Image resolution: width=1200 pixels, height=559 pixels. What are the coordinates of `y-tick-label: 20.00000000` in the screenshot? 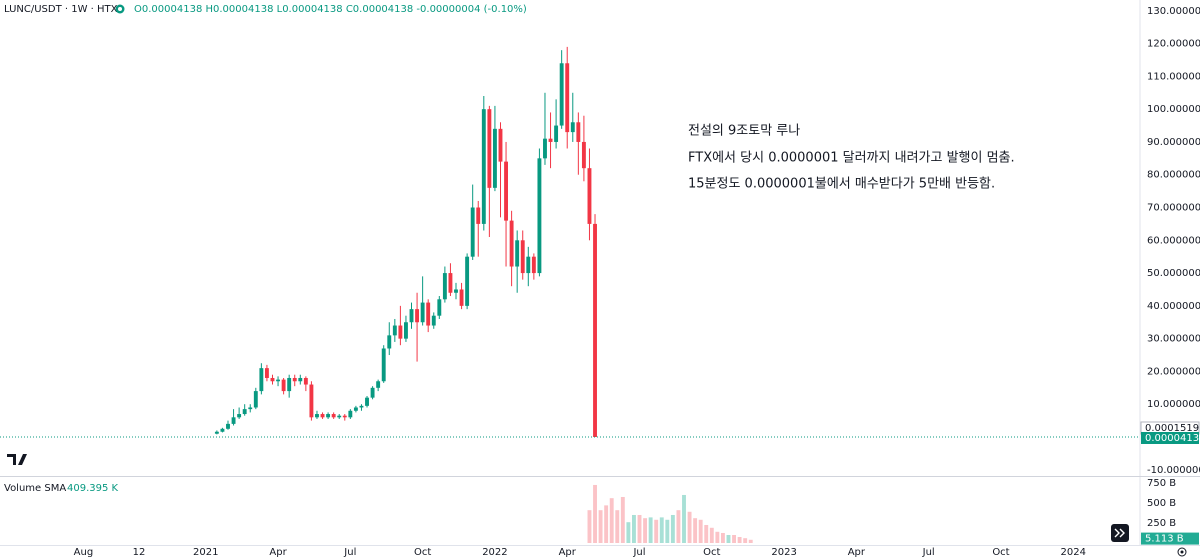 It's located at (1173, 371).